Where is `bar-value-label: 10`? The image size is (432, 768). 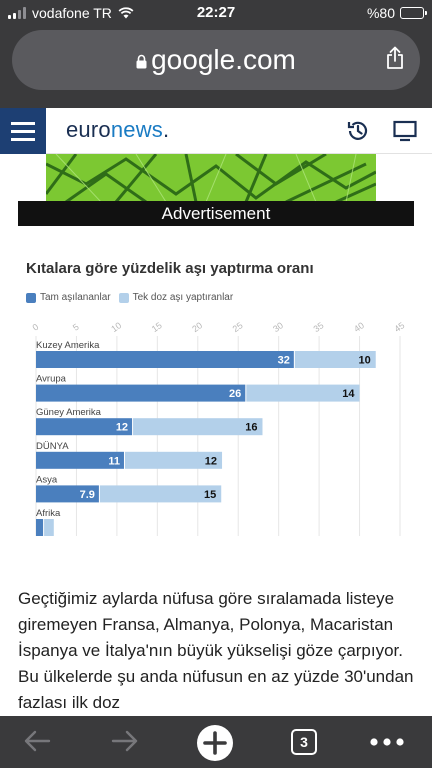 bar-value-label: 10 is located at coordinates (364, 361).